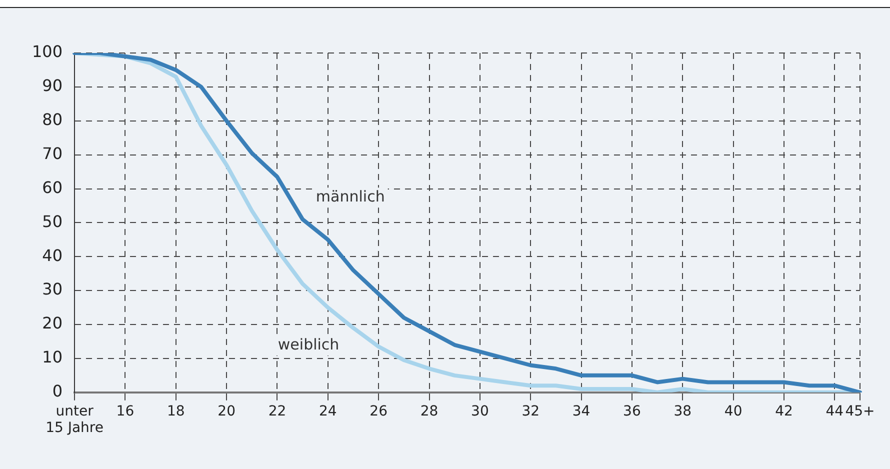  What do you see at coordinates (632, 411) in the screenshot?
I see `x-tick-label: 36` at bounding box center [632, 411].